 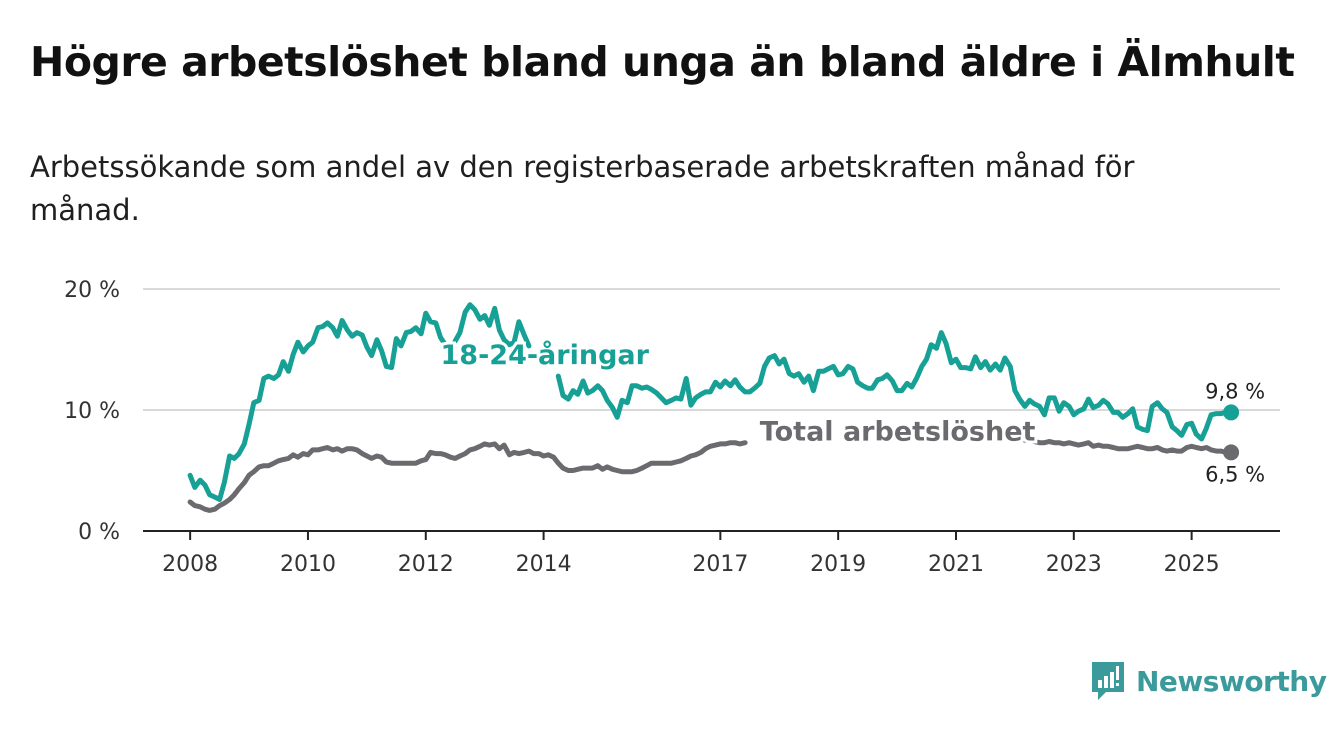 I want to click on x-axis-ticks: 2008 2010 2012 2014 2017 2019 2021 2023 2025, so click(x=691, y=554).